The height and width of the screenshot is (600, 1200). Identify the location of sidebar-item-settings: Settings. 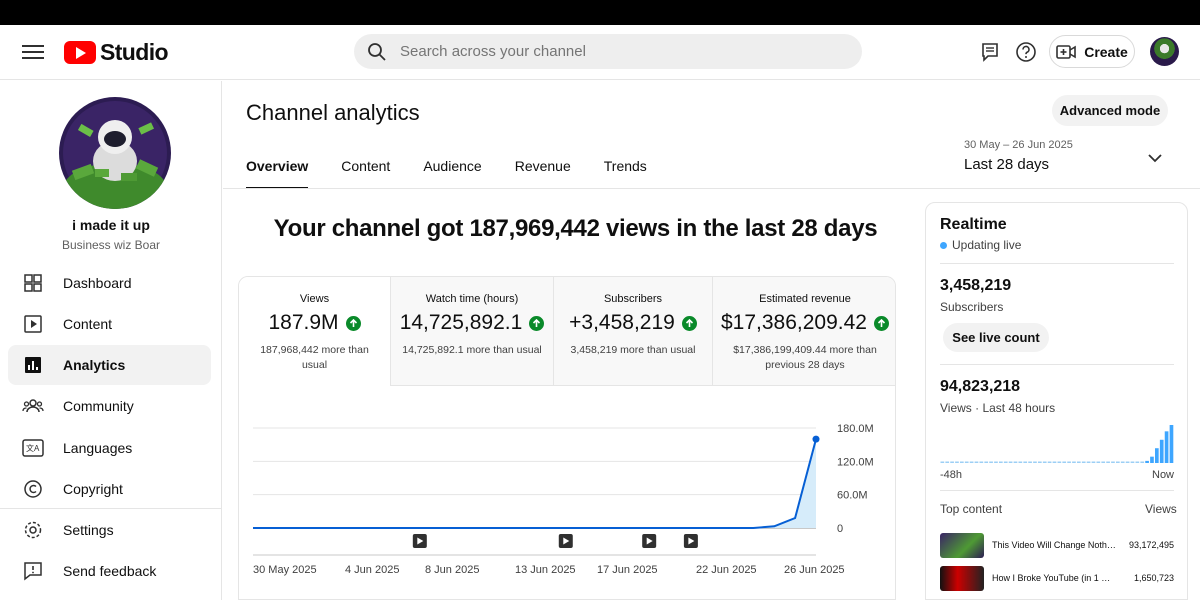
(109, 530).